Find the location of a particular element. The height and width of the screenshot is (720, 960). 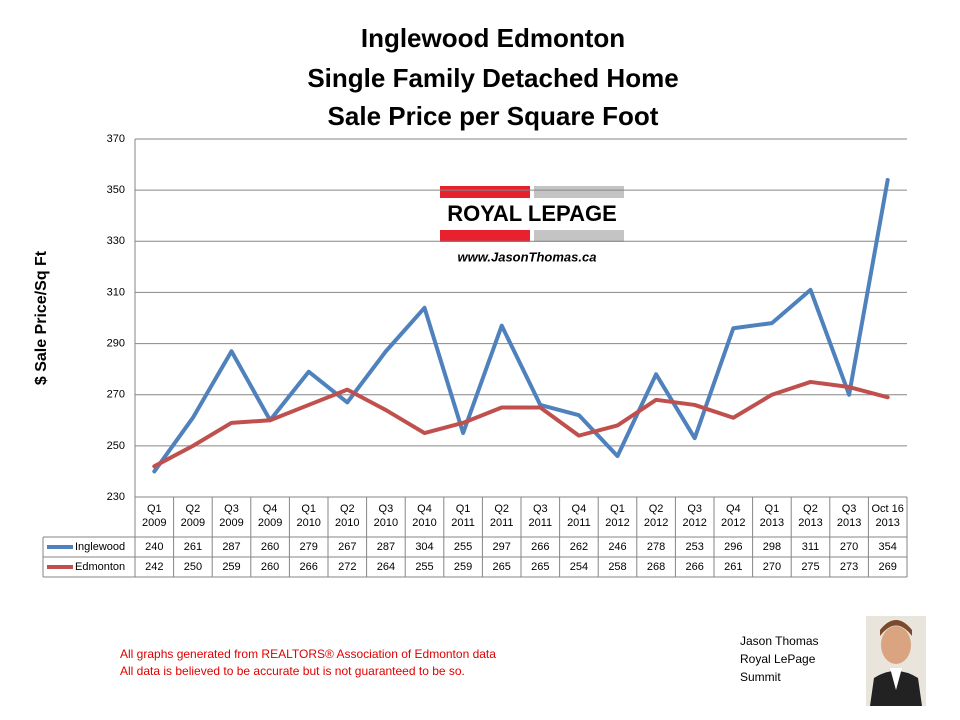

table-value: 272 is located at coordinates (347, 567).